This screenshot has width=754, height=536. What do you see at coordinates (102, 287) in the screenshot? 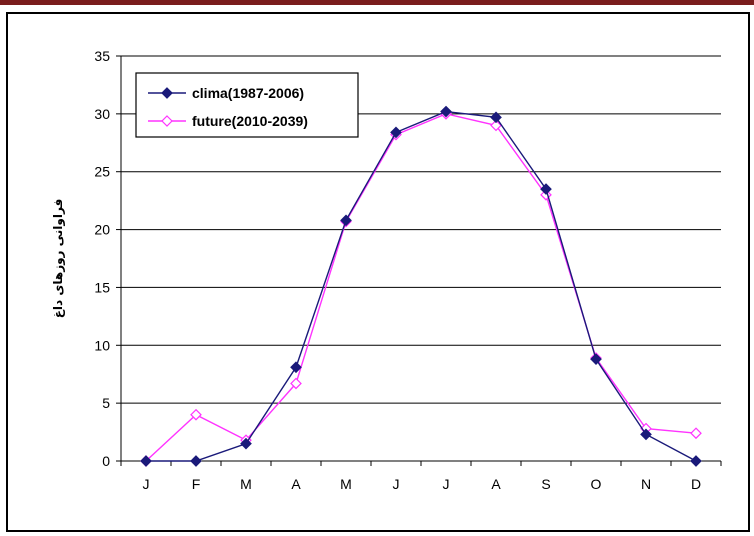
I see `y-tick-label: 15` at bounding box center [102, 287].